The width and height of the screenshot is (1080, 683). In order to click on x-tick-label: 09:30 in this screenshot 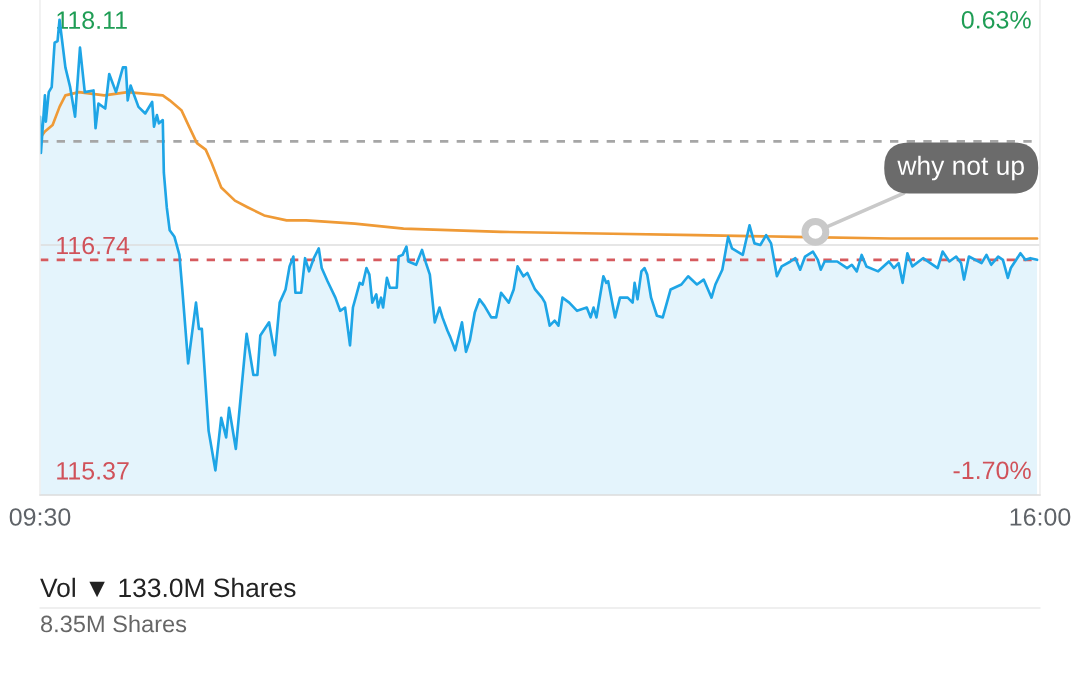, I will do `click(40, 517)`.